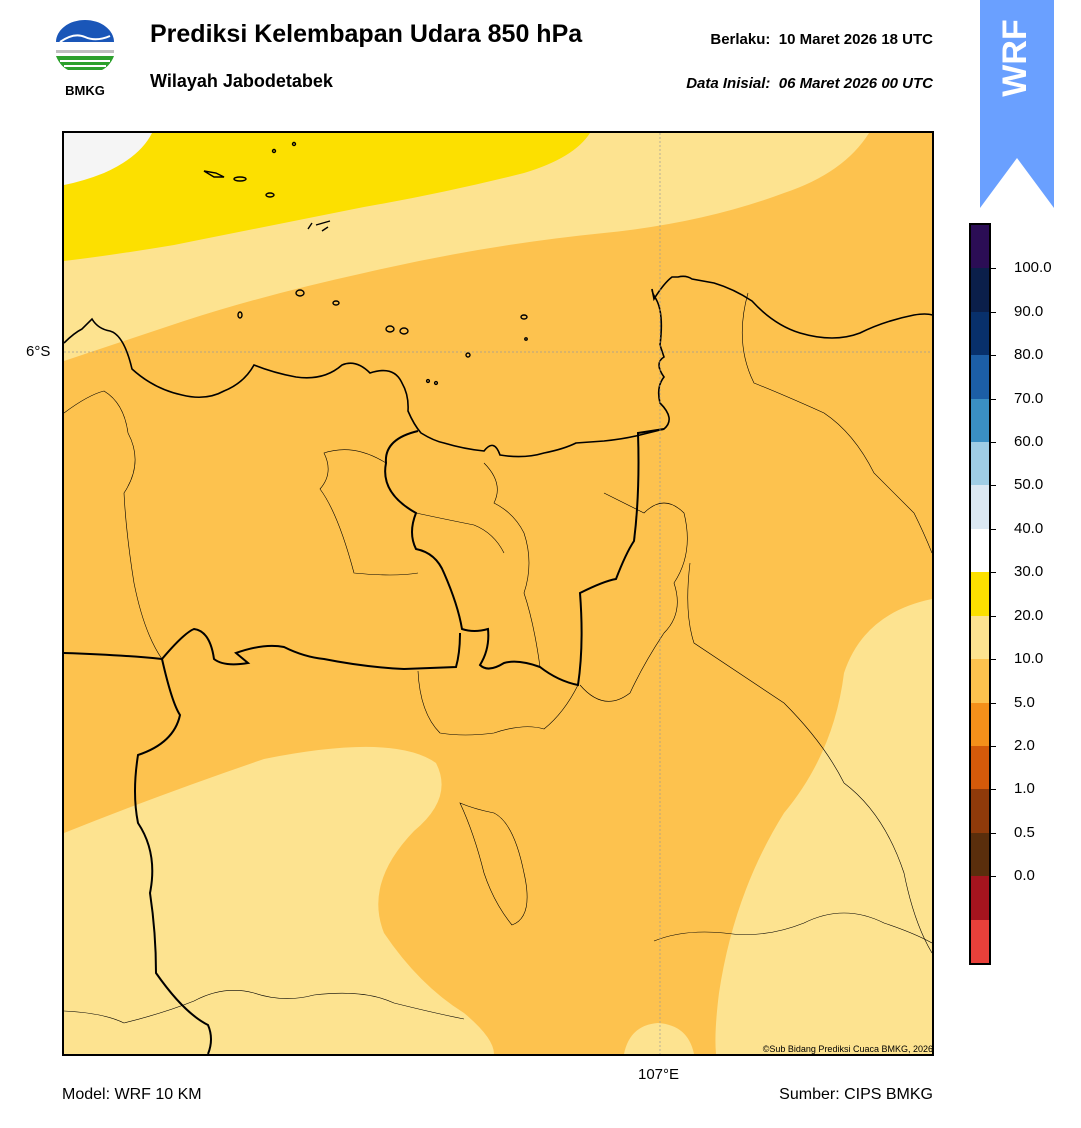  Describe the element at coordinates (1029, 572) in the screenshot. I see `colorbar-tick-label: 30.0` at that location.